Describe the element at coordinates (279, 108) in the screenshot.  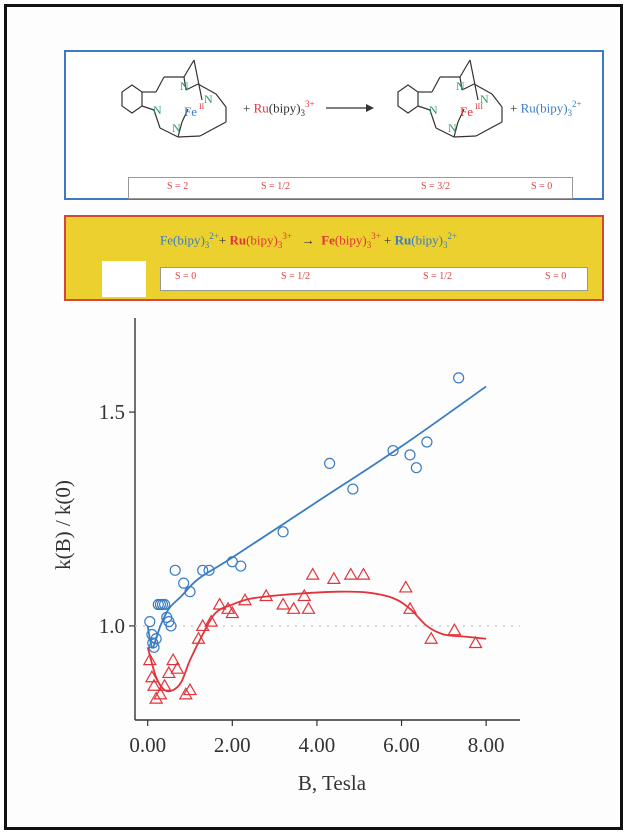
I see `ru3-reactant-label: + Ru(bipy)33+` at that location.